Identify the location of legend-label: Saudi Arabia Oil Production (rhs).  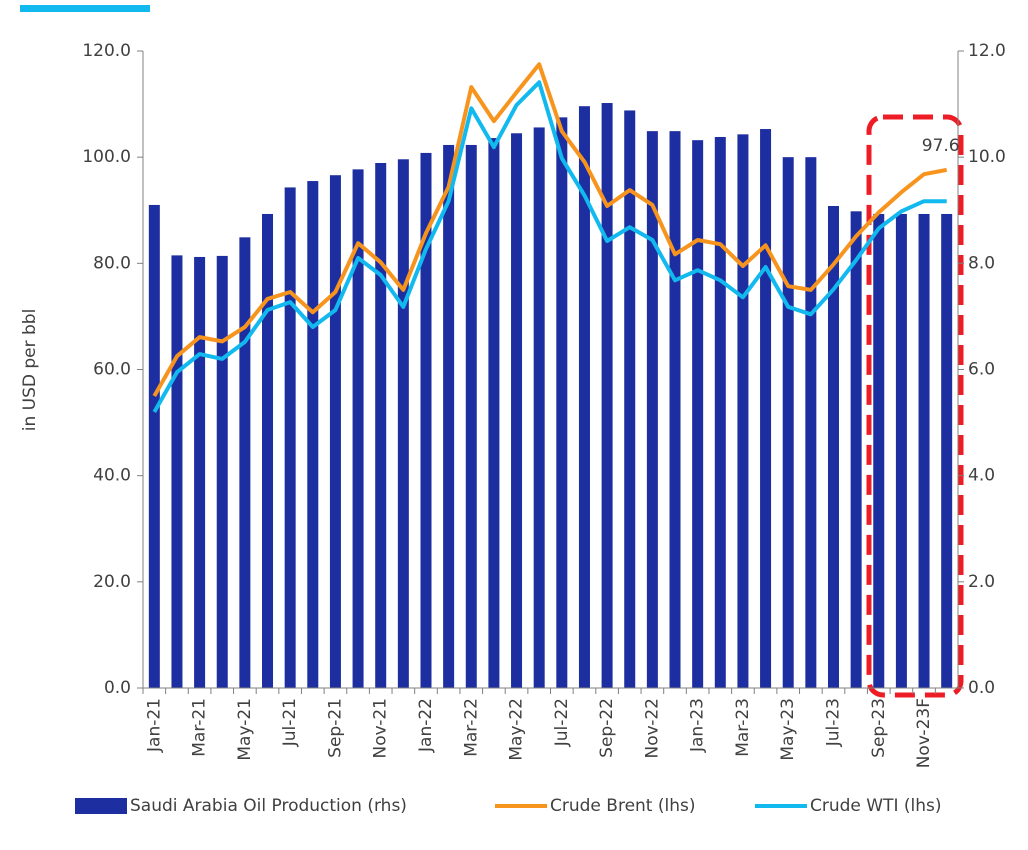
(268, 806).